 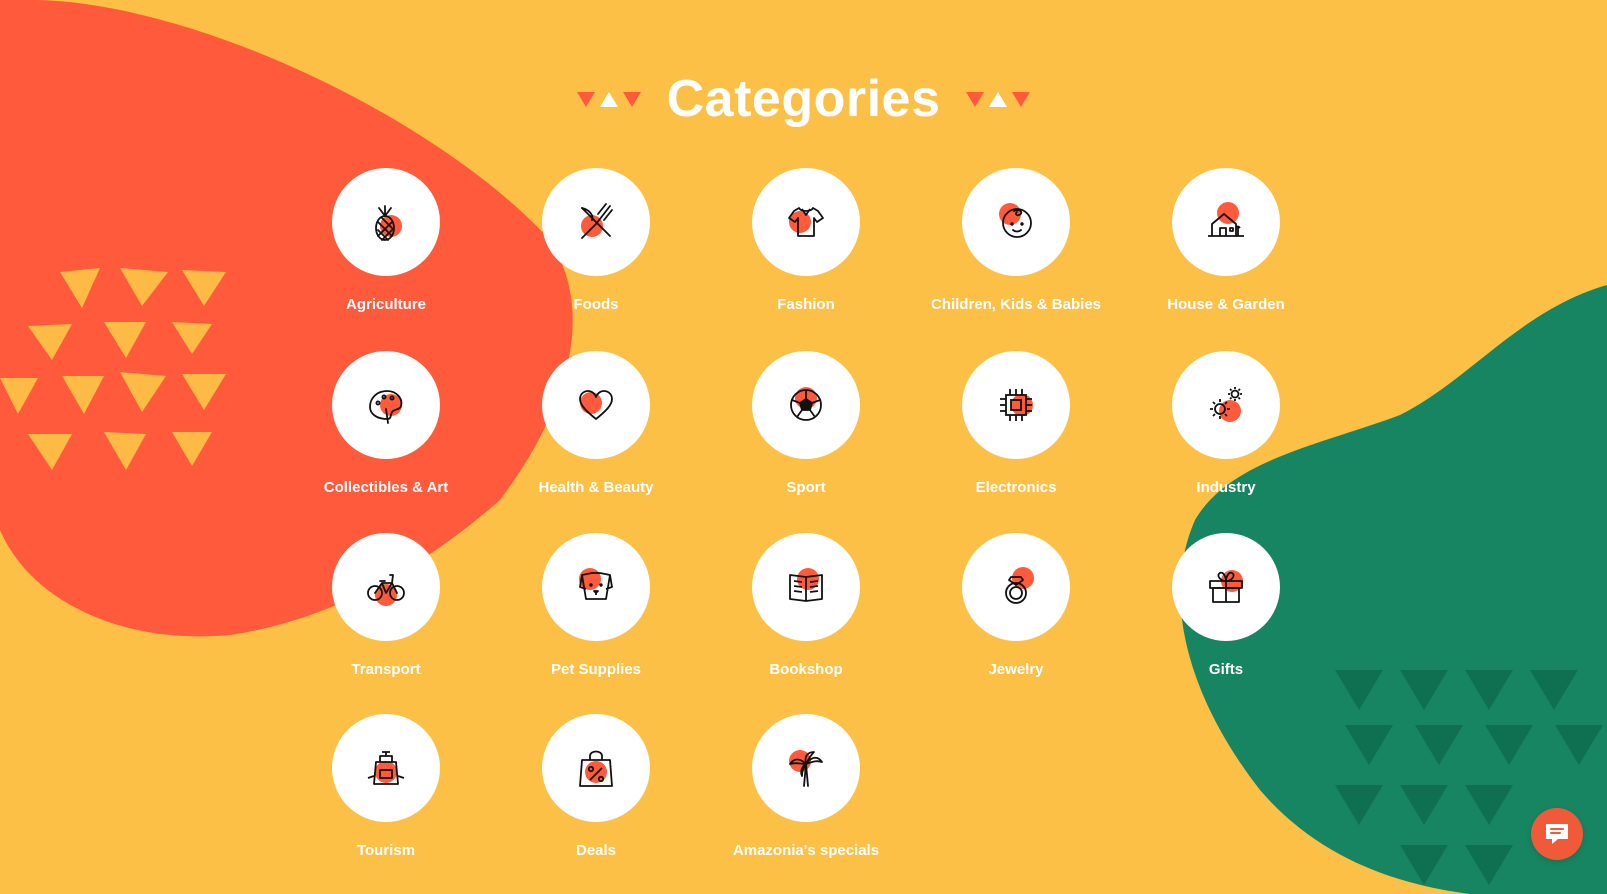 I want to click on category-health-beauty: Health & Beauty, so click(x=596, y=423).